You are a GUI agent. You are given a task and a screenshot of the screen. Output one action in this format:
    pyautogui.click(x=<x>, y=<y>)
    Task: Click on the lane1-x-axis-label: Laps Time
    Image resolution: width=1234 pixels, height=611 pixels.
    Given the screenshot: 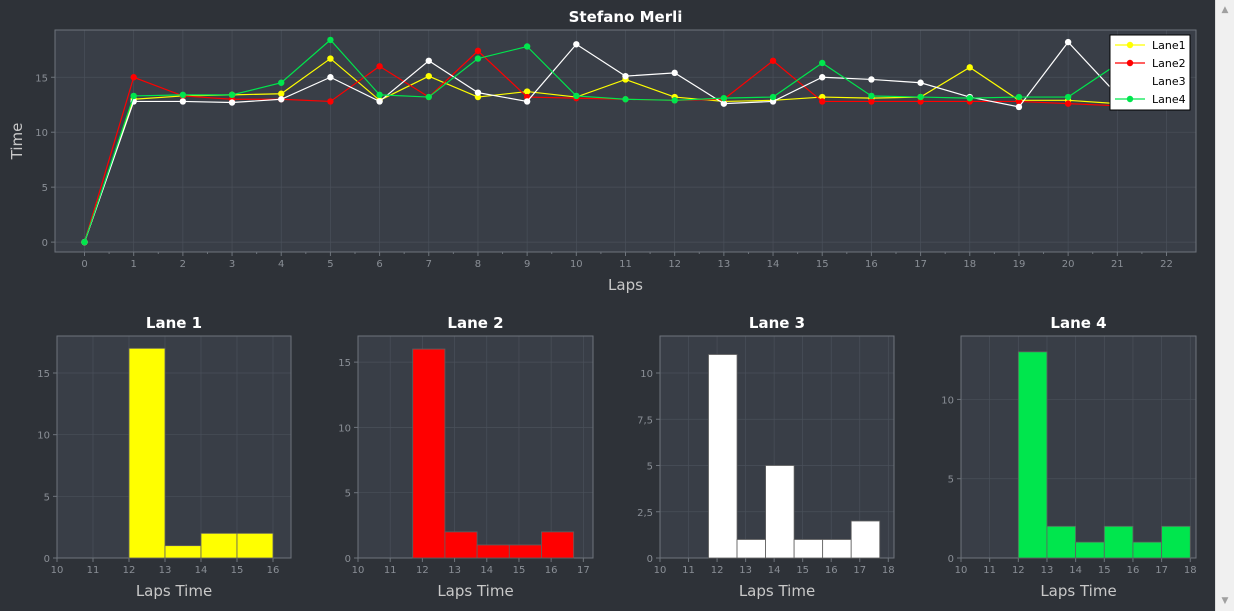 What is the action you would take?
    pyautogui.click(x=174, y=591)
    